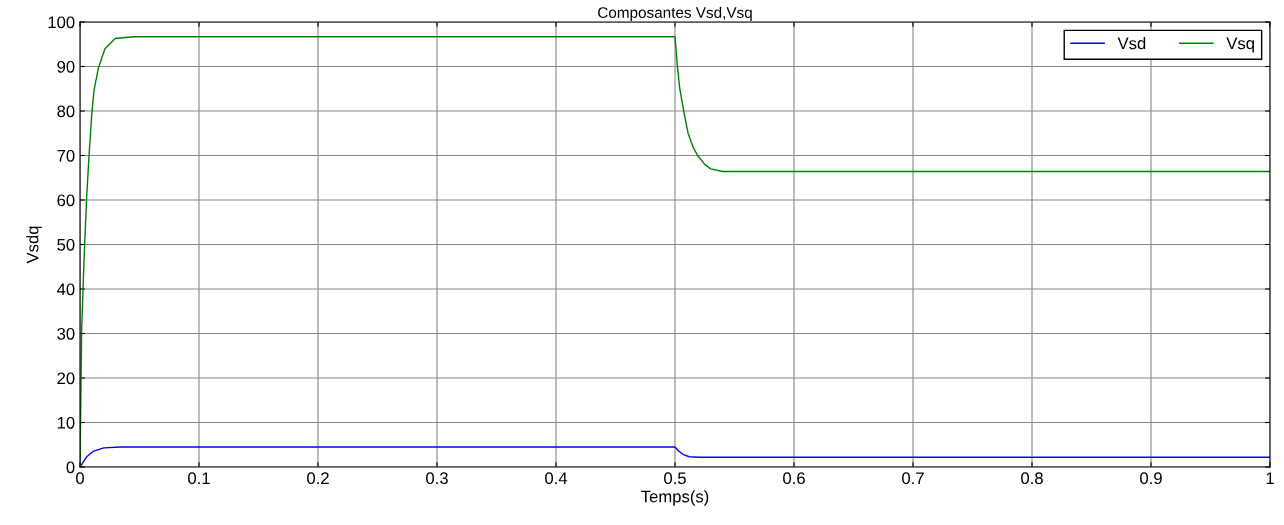 Image resolution: width=1284 pixels, height=525 pixels. What do you see at coordinates (675, 498) in the screenshot?
I see `x-axis-title: Temps(s)` at bounding box center [675, 498].